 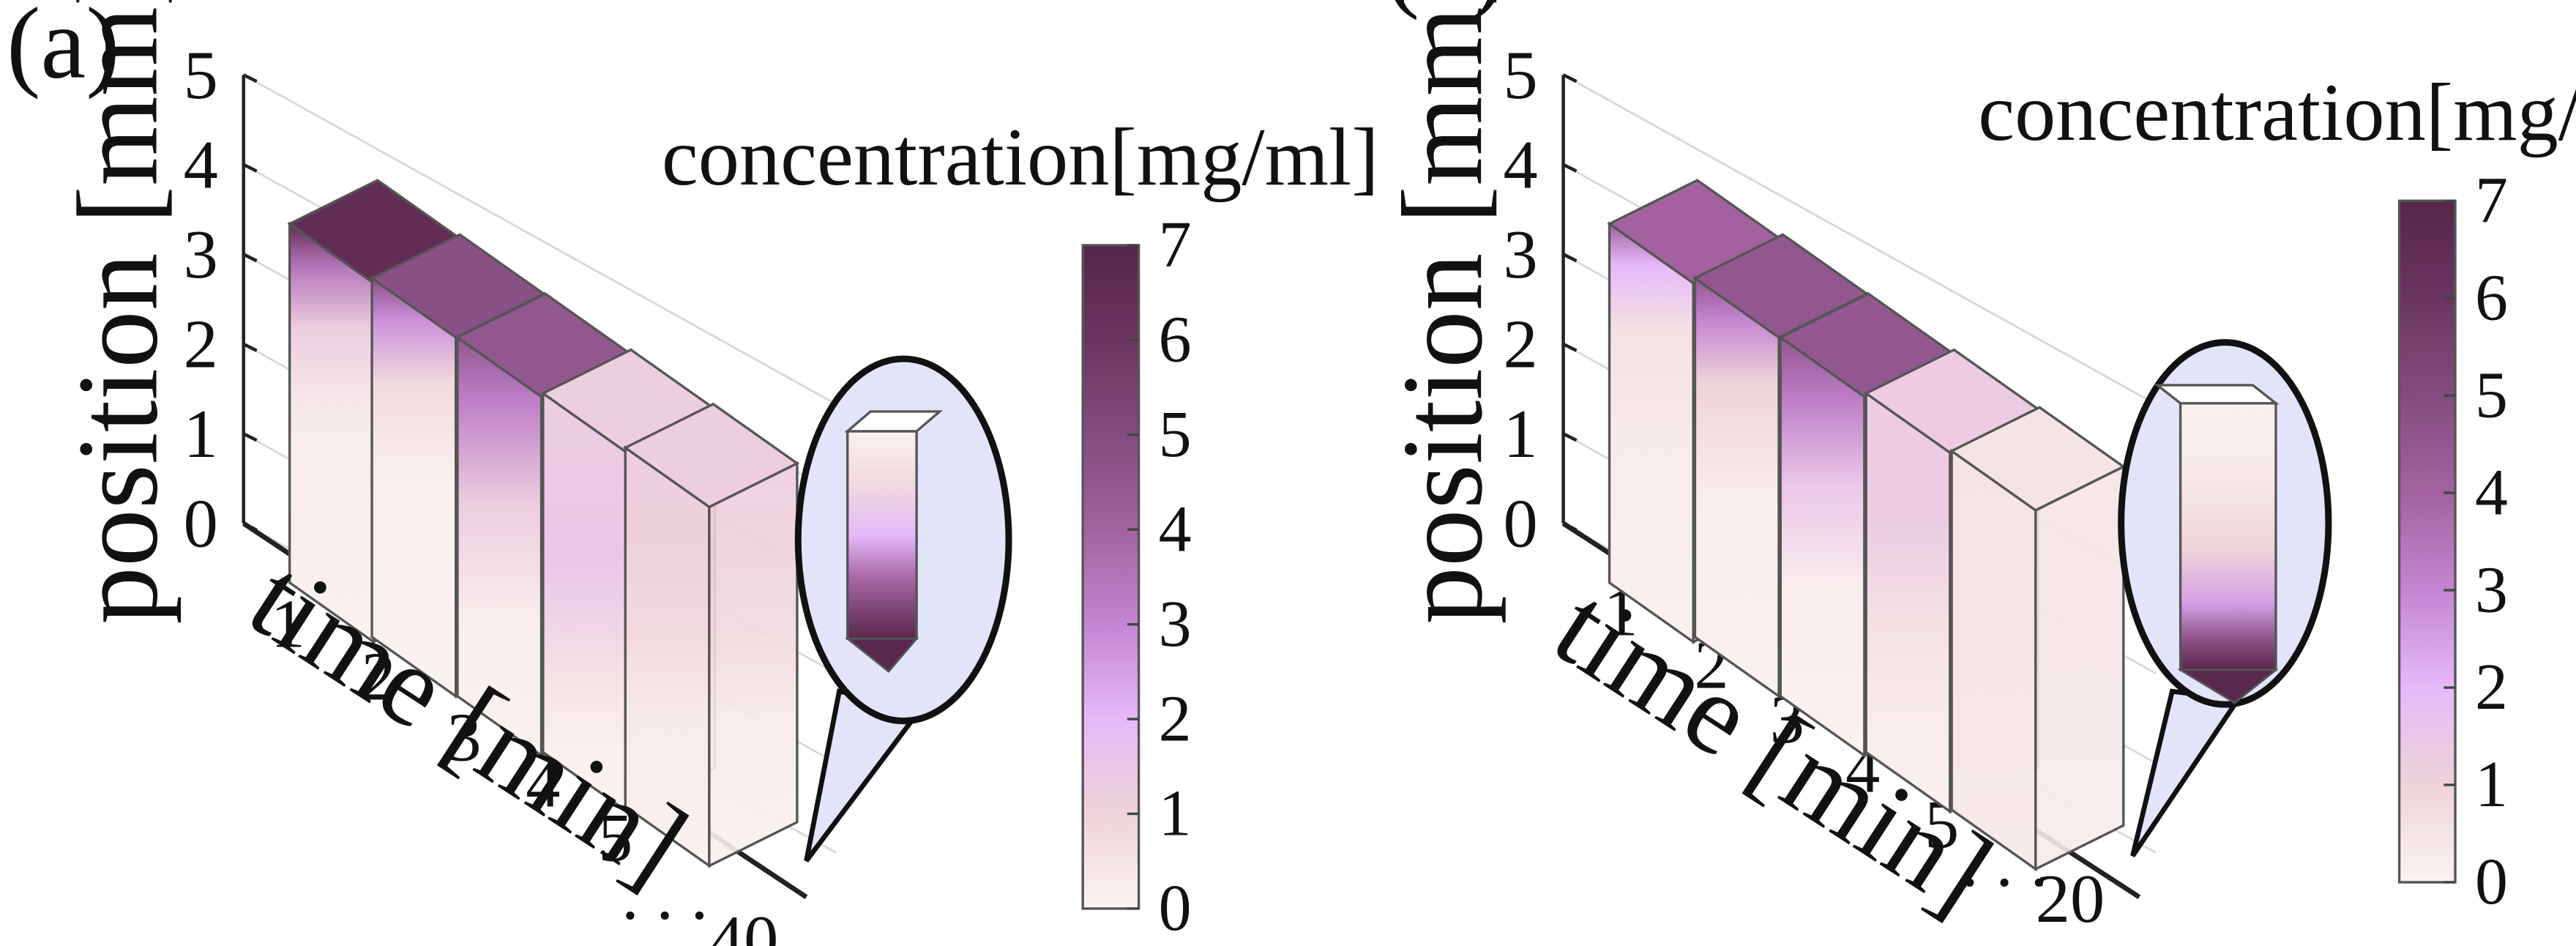 I want to click on x-tick-final: 40, so click(x=743, y=924).